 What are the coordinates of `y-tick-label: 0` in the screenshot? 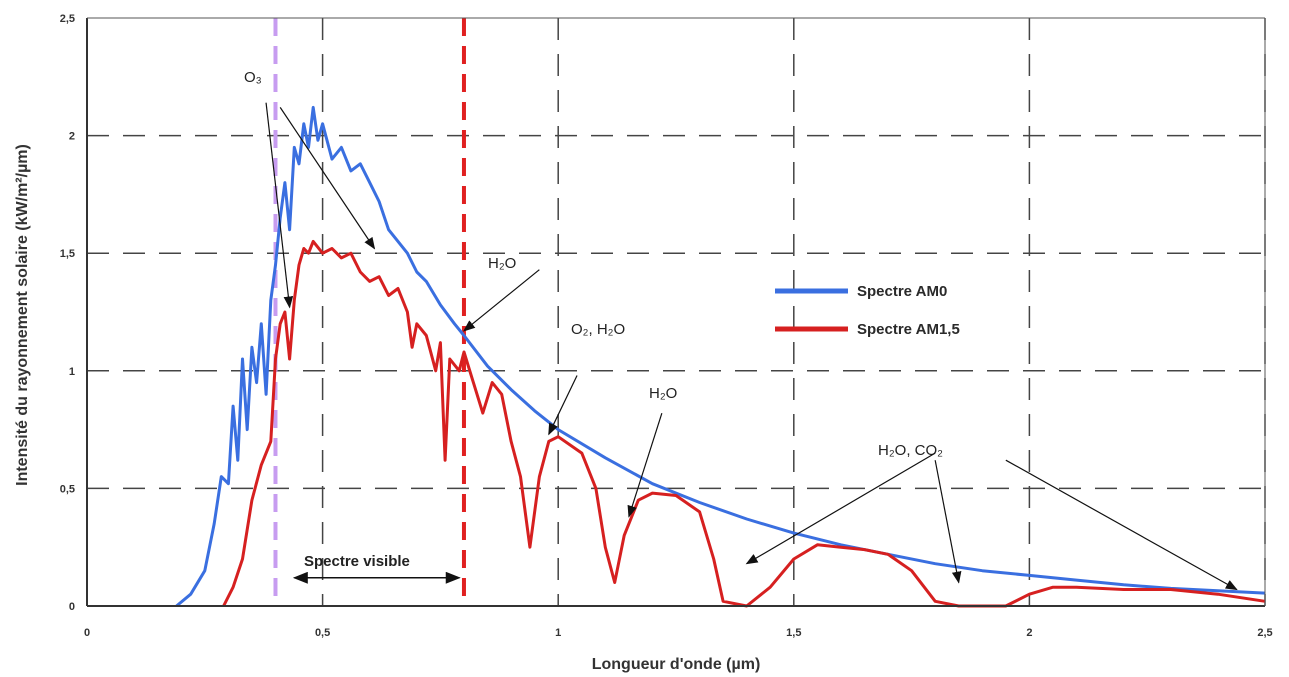 It's located at (72, 607).